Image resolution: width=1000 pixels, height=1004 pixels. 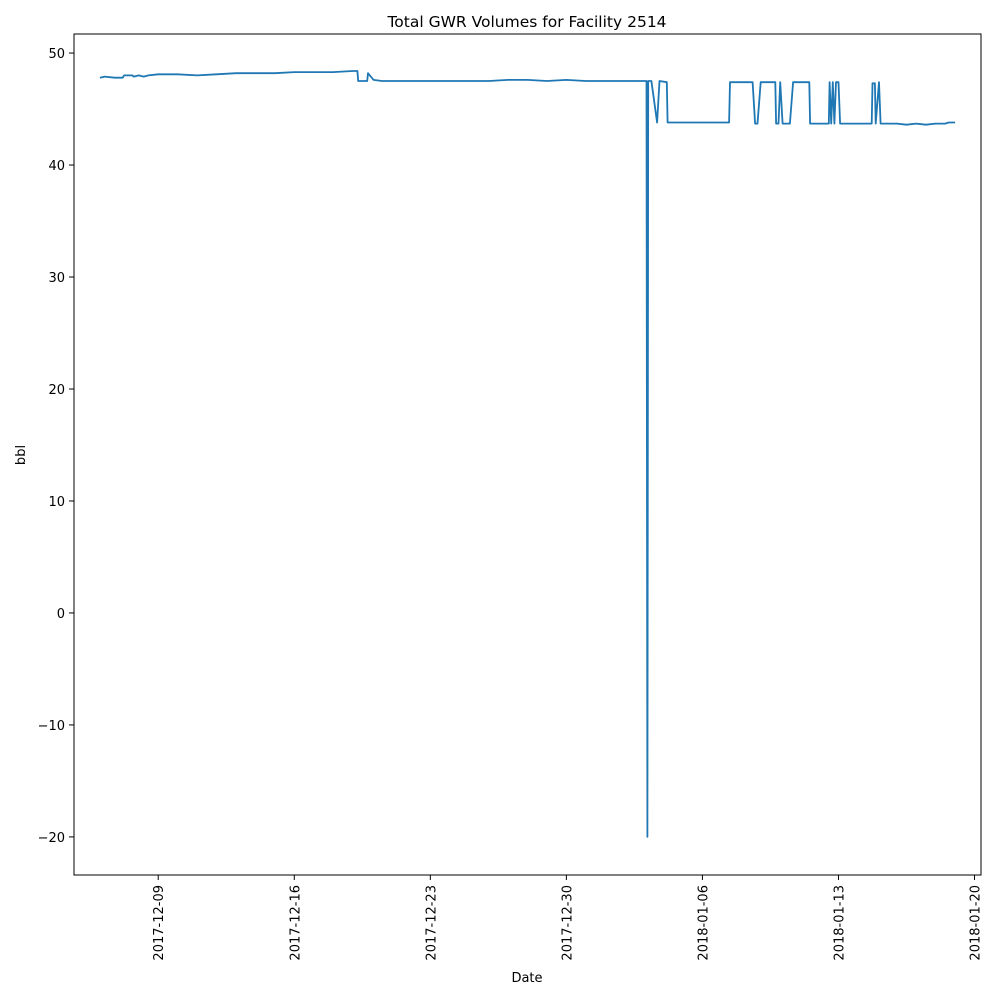 What do you see at coordinates (61, 614) in the screenshot?
I see `y-tick-label: 0` at bounding box center [61, 614].